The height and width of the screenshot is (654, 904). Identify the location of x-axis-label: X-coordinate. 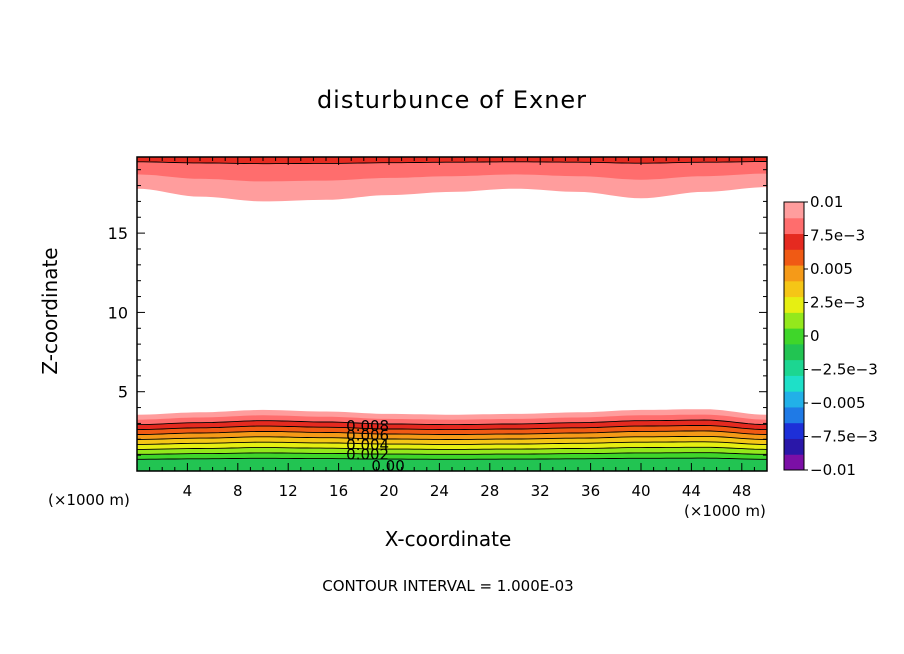
(448, 539).